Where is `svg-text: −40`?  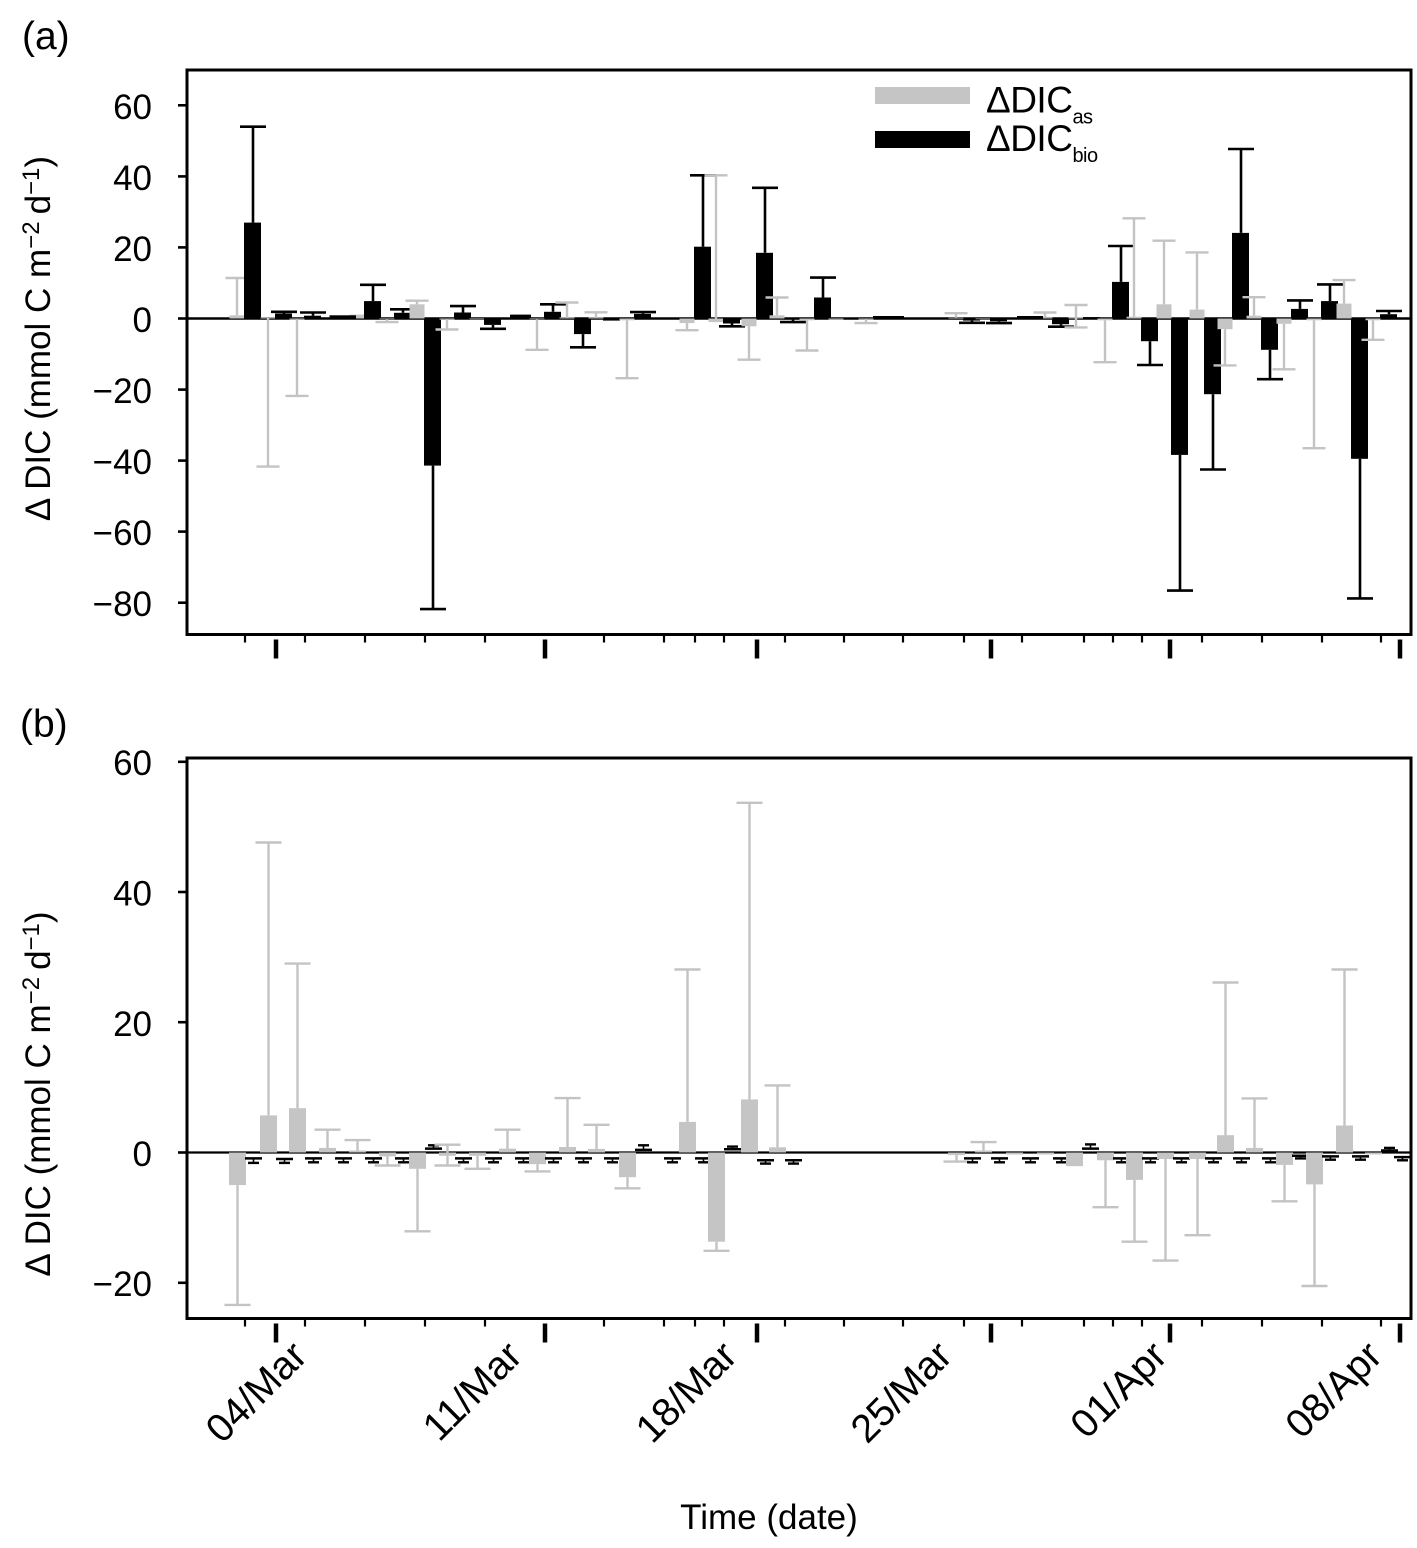 svg-text: −40 is located at coordinates (122, 462).